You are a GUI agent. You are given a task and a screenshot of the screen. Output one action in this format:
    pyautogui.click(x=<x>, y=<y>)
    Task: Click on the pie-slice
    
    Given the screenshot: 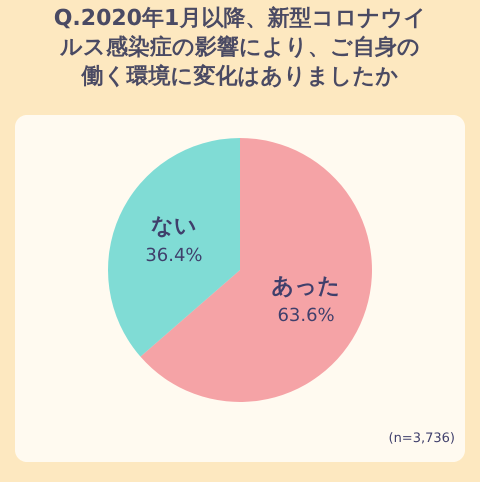 What is the action you would take?
    pyautogui.click(x=174, y=247)
    